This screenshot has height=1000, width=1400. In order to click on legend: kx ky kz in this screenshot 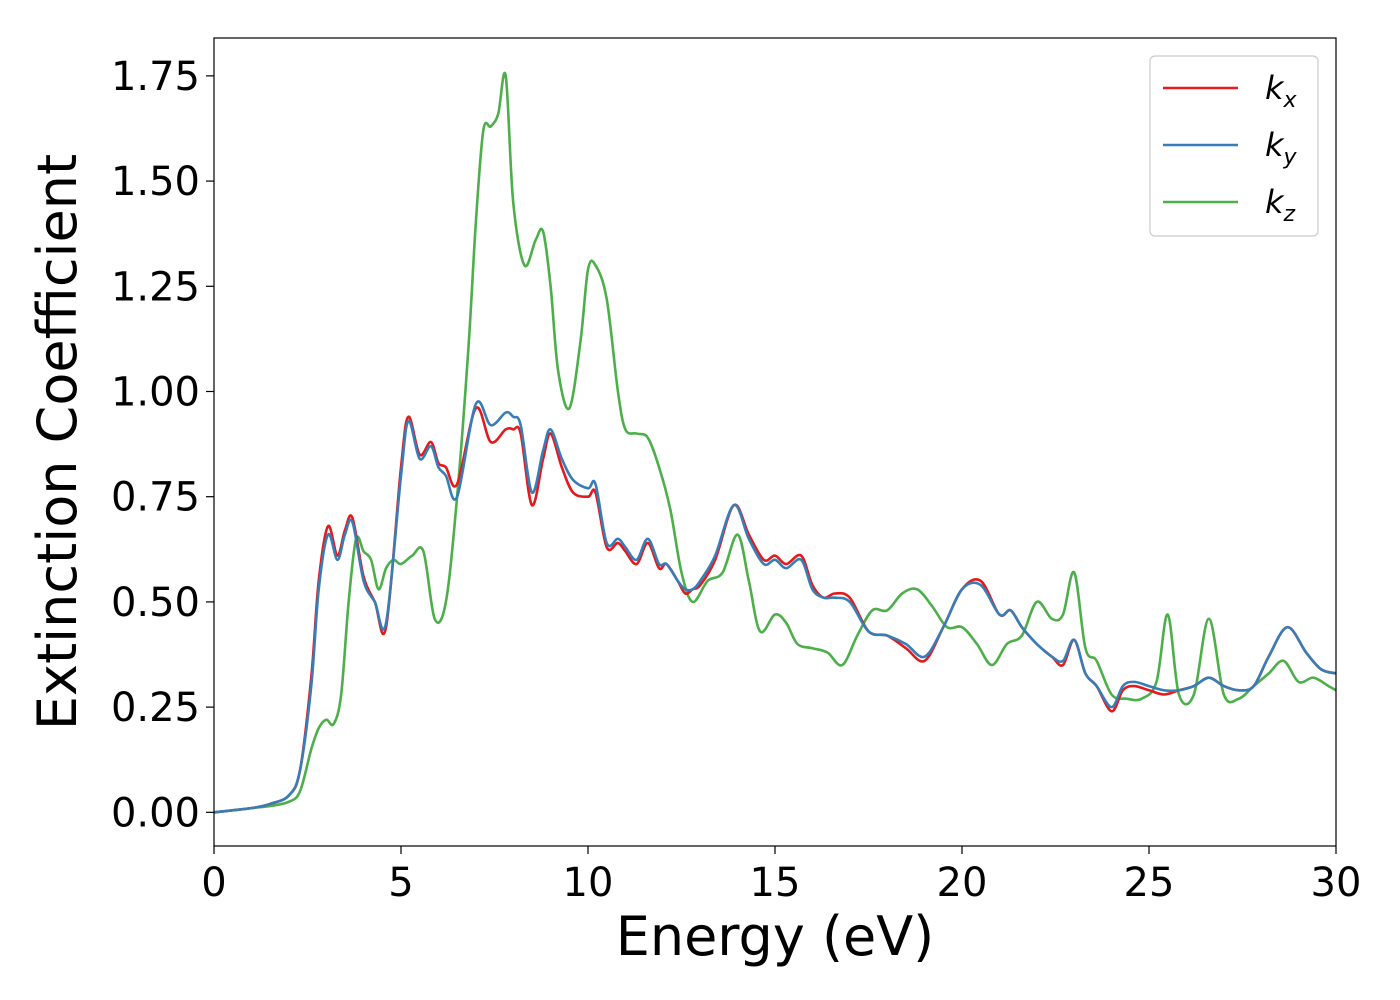, I will do `click(1234, 146)`.